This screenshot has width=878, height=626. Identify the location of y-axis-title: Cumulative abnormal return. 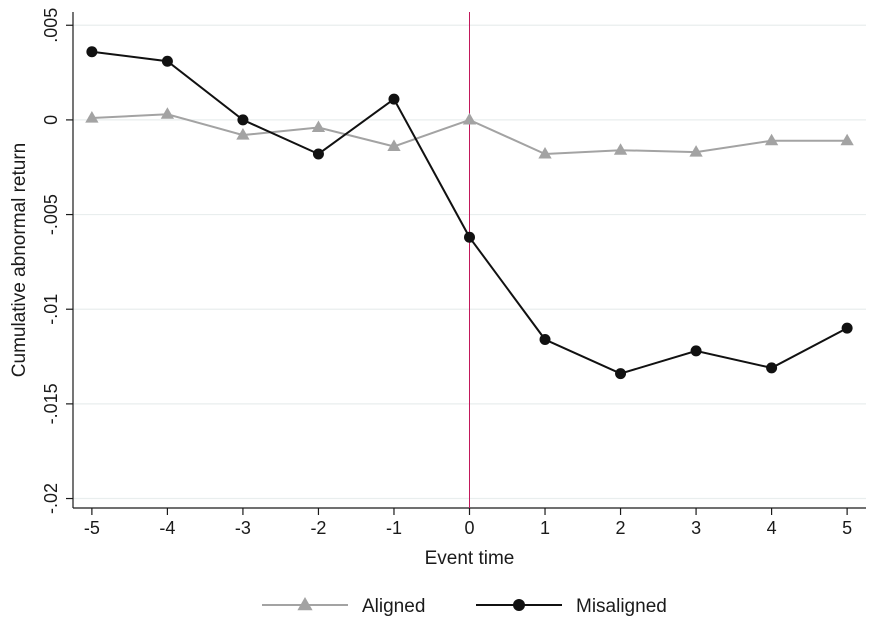
(19, 260).